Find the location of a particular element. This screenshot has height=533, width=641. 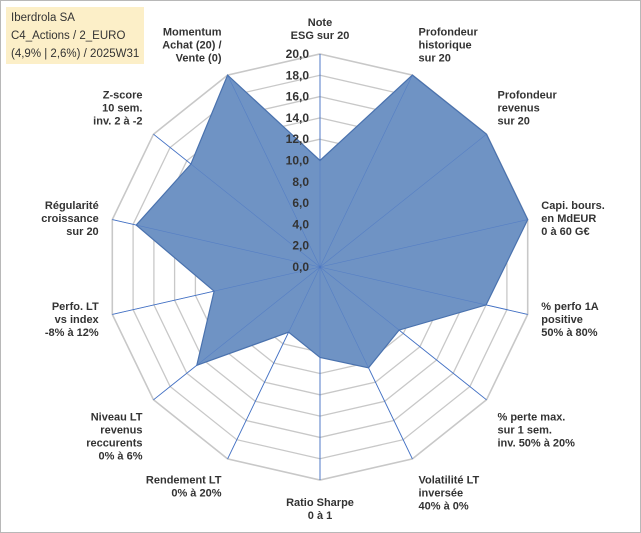

axis-label-line: sur 1 sem. is located at coordinates (525, 431).